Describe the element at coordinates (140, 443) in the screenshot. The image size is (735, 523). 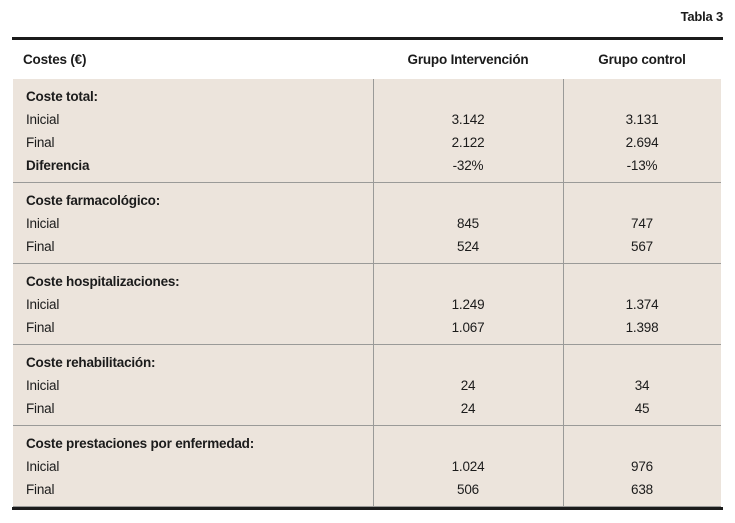
I see `section-title: Coste prestaciones por enfermedad:` at that location.